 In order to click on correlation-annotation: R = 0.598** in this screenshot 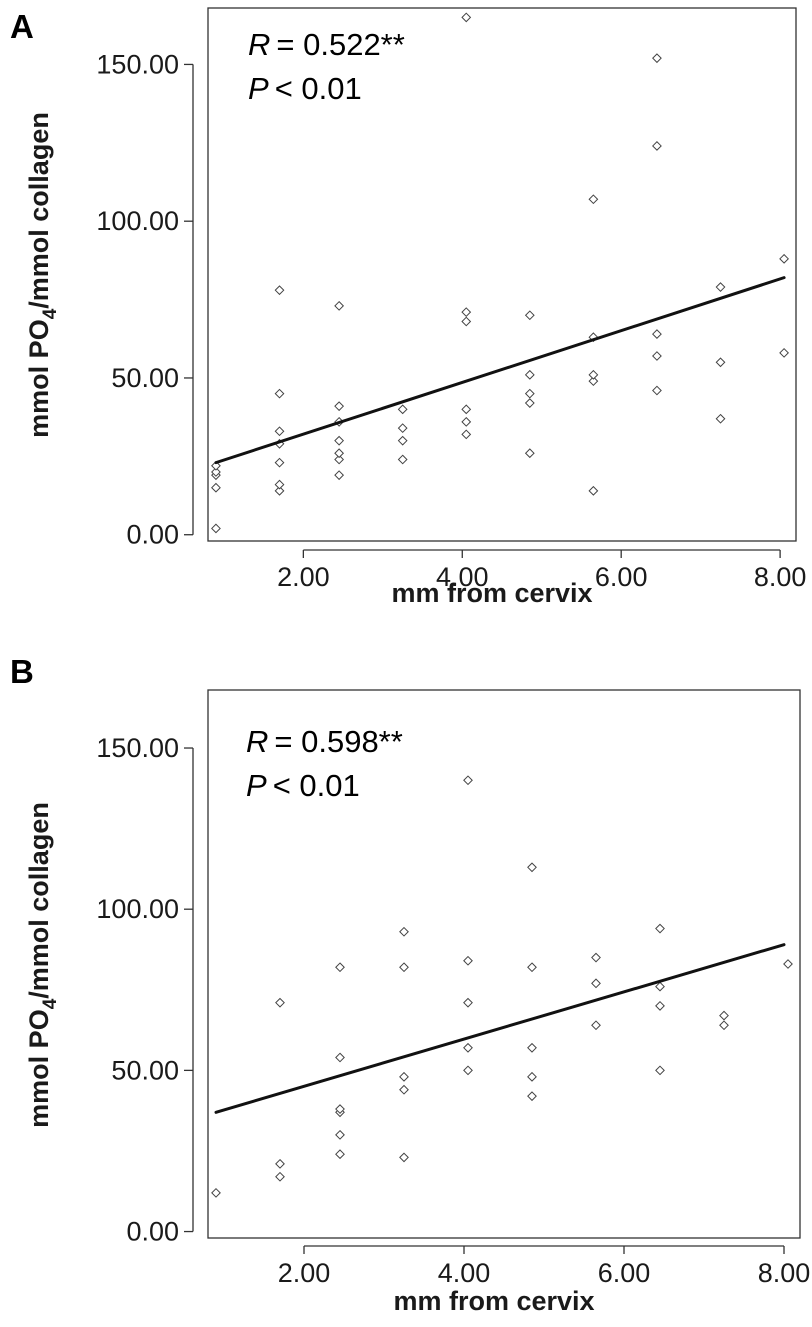, I will do `click(324, 741)`.